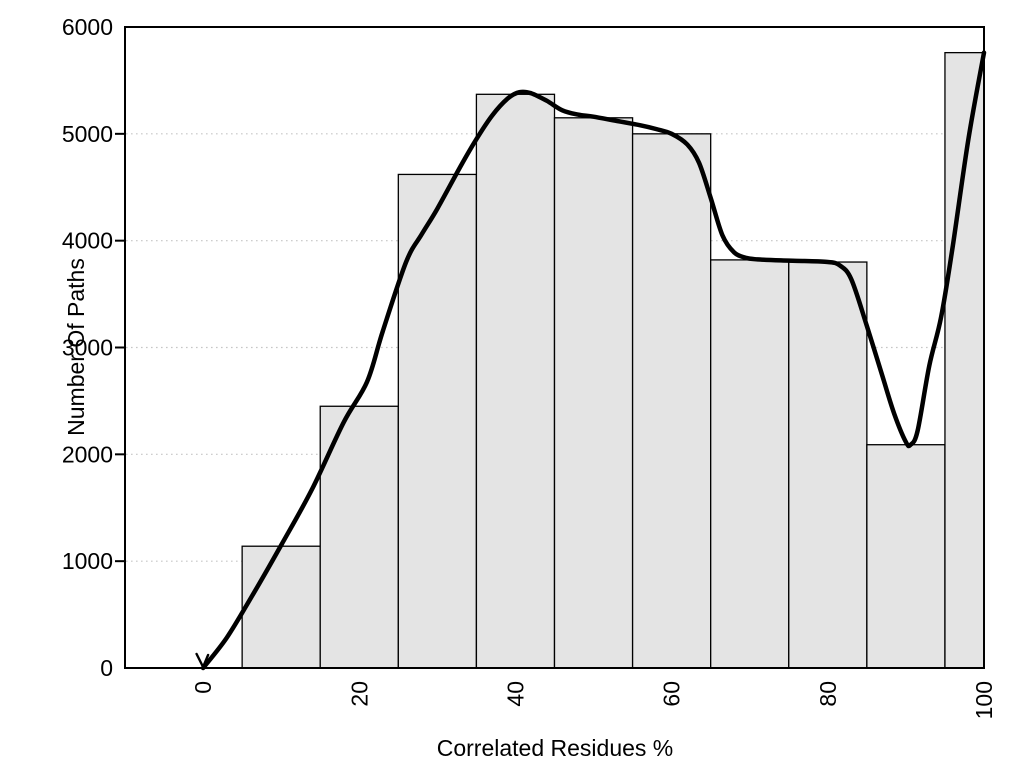 This screenshot has width=1024, height=768. Describe the element at coordinates (555, 748) in the screenshot. I see `x-axis-title: Correlated Residues %` at that location.